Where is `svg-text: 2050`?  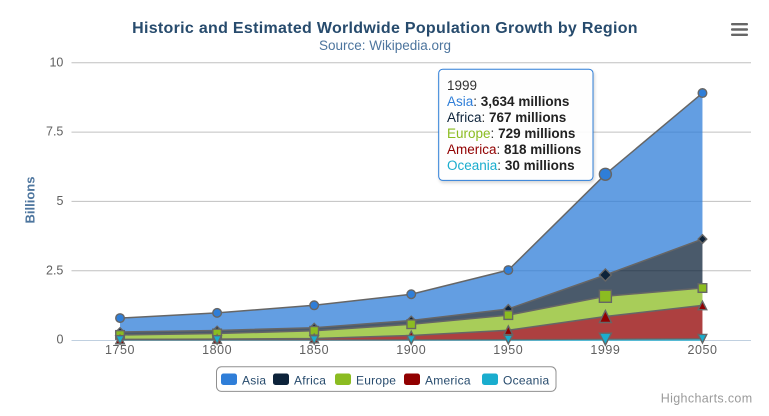 svg-text: 2050 is located at coordinates (702, 350).